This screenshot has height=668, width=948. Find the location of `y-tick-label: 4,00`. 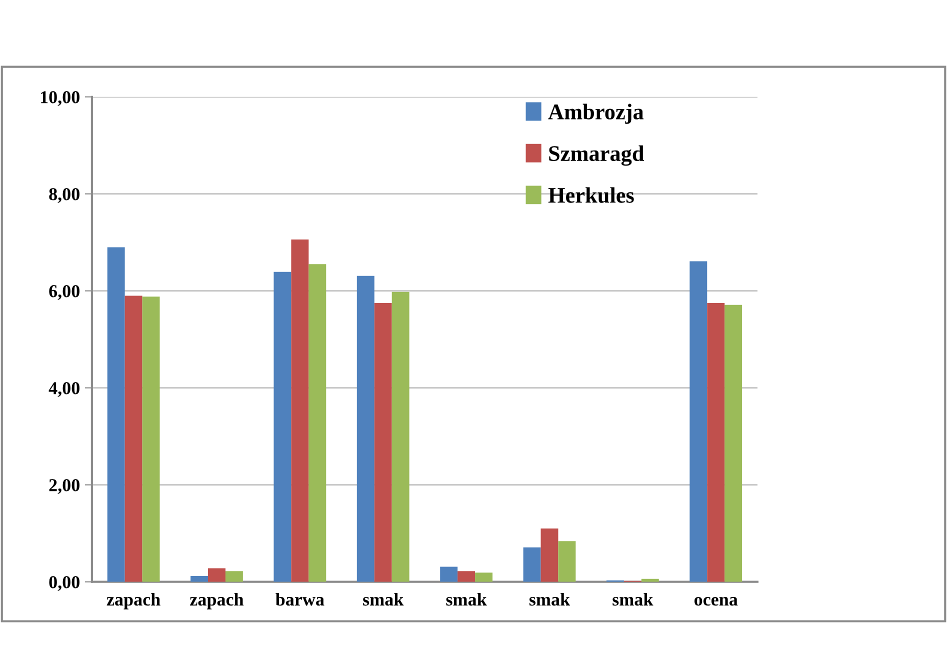

y-tick-label: 4,00 is located at coordinates (64, 389).